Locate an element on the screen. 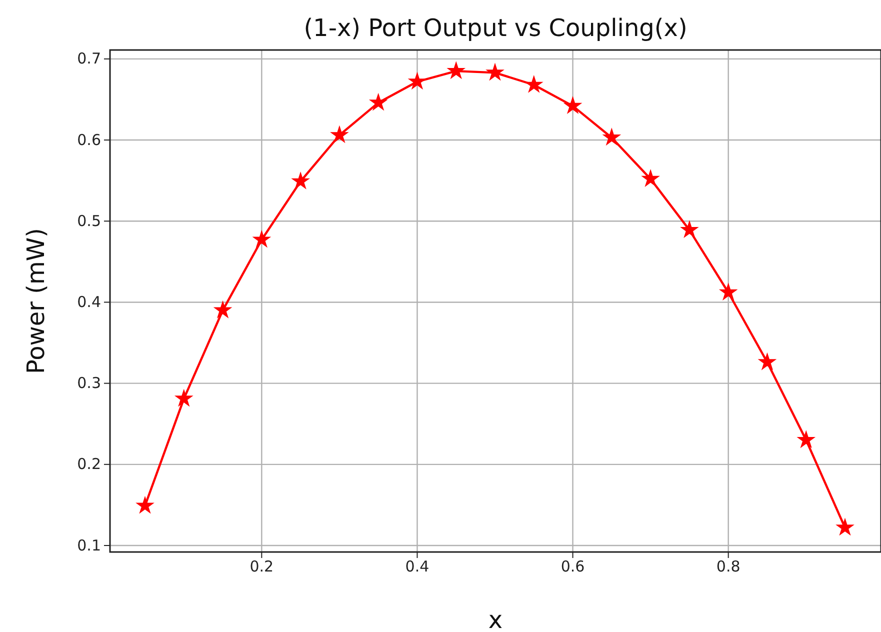 The image size is (881, 632). y-tick-label: 0.1 is located at coordinates (89, 545).